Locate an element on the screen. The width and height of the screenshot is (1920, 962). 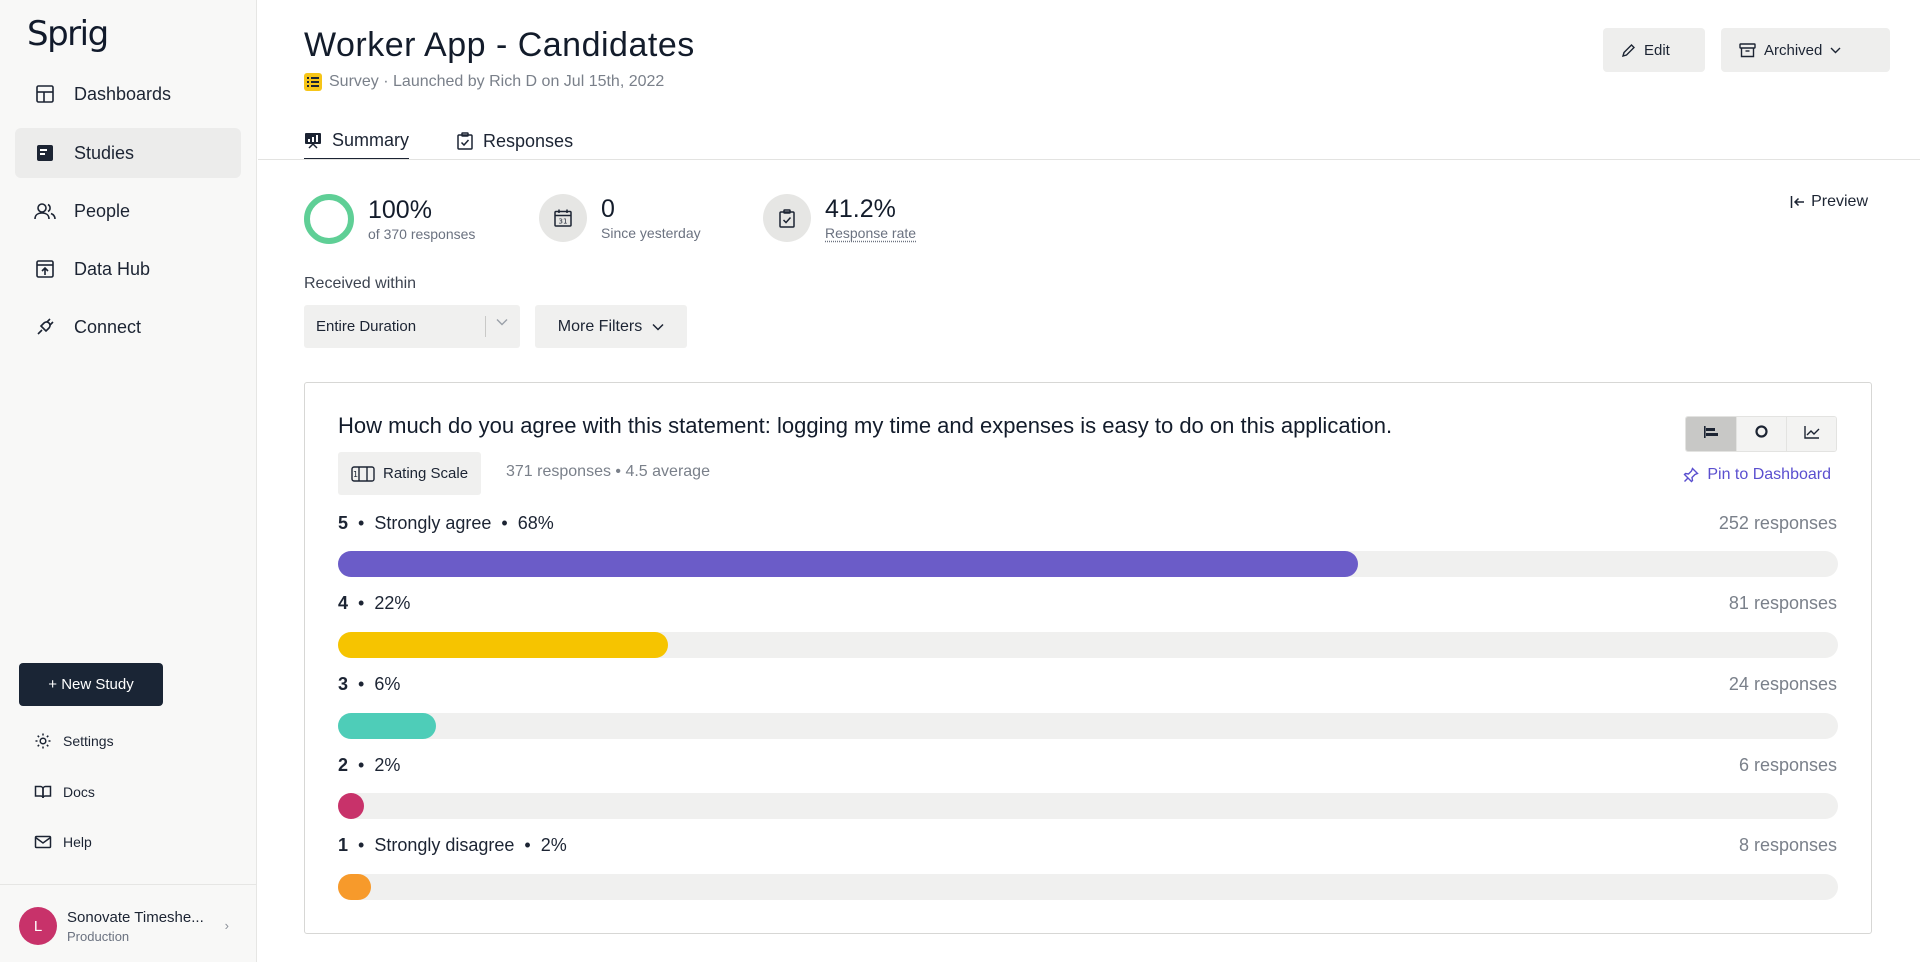
pin-to-dashboard-button: Pin to Dashboard is located at coordinates (1757, 475).